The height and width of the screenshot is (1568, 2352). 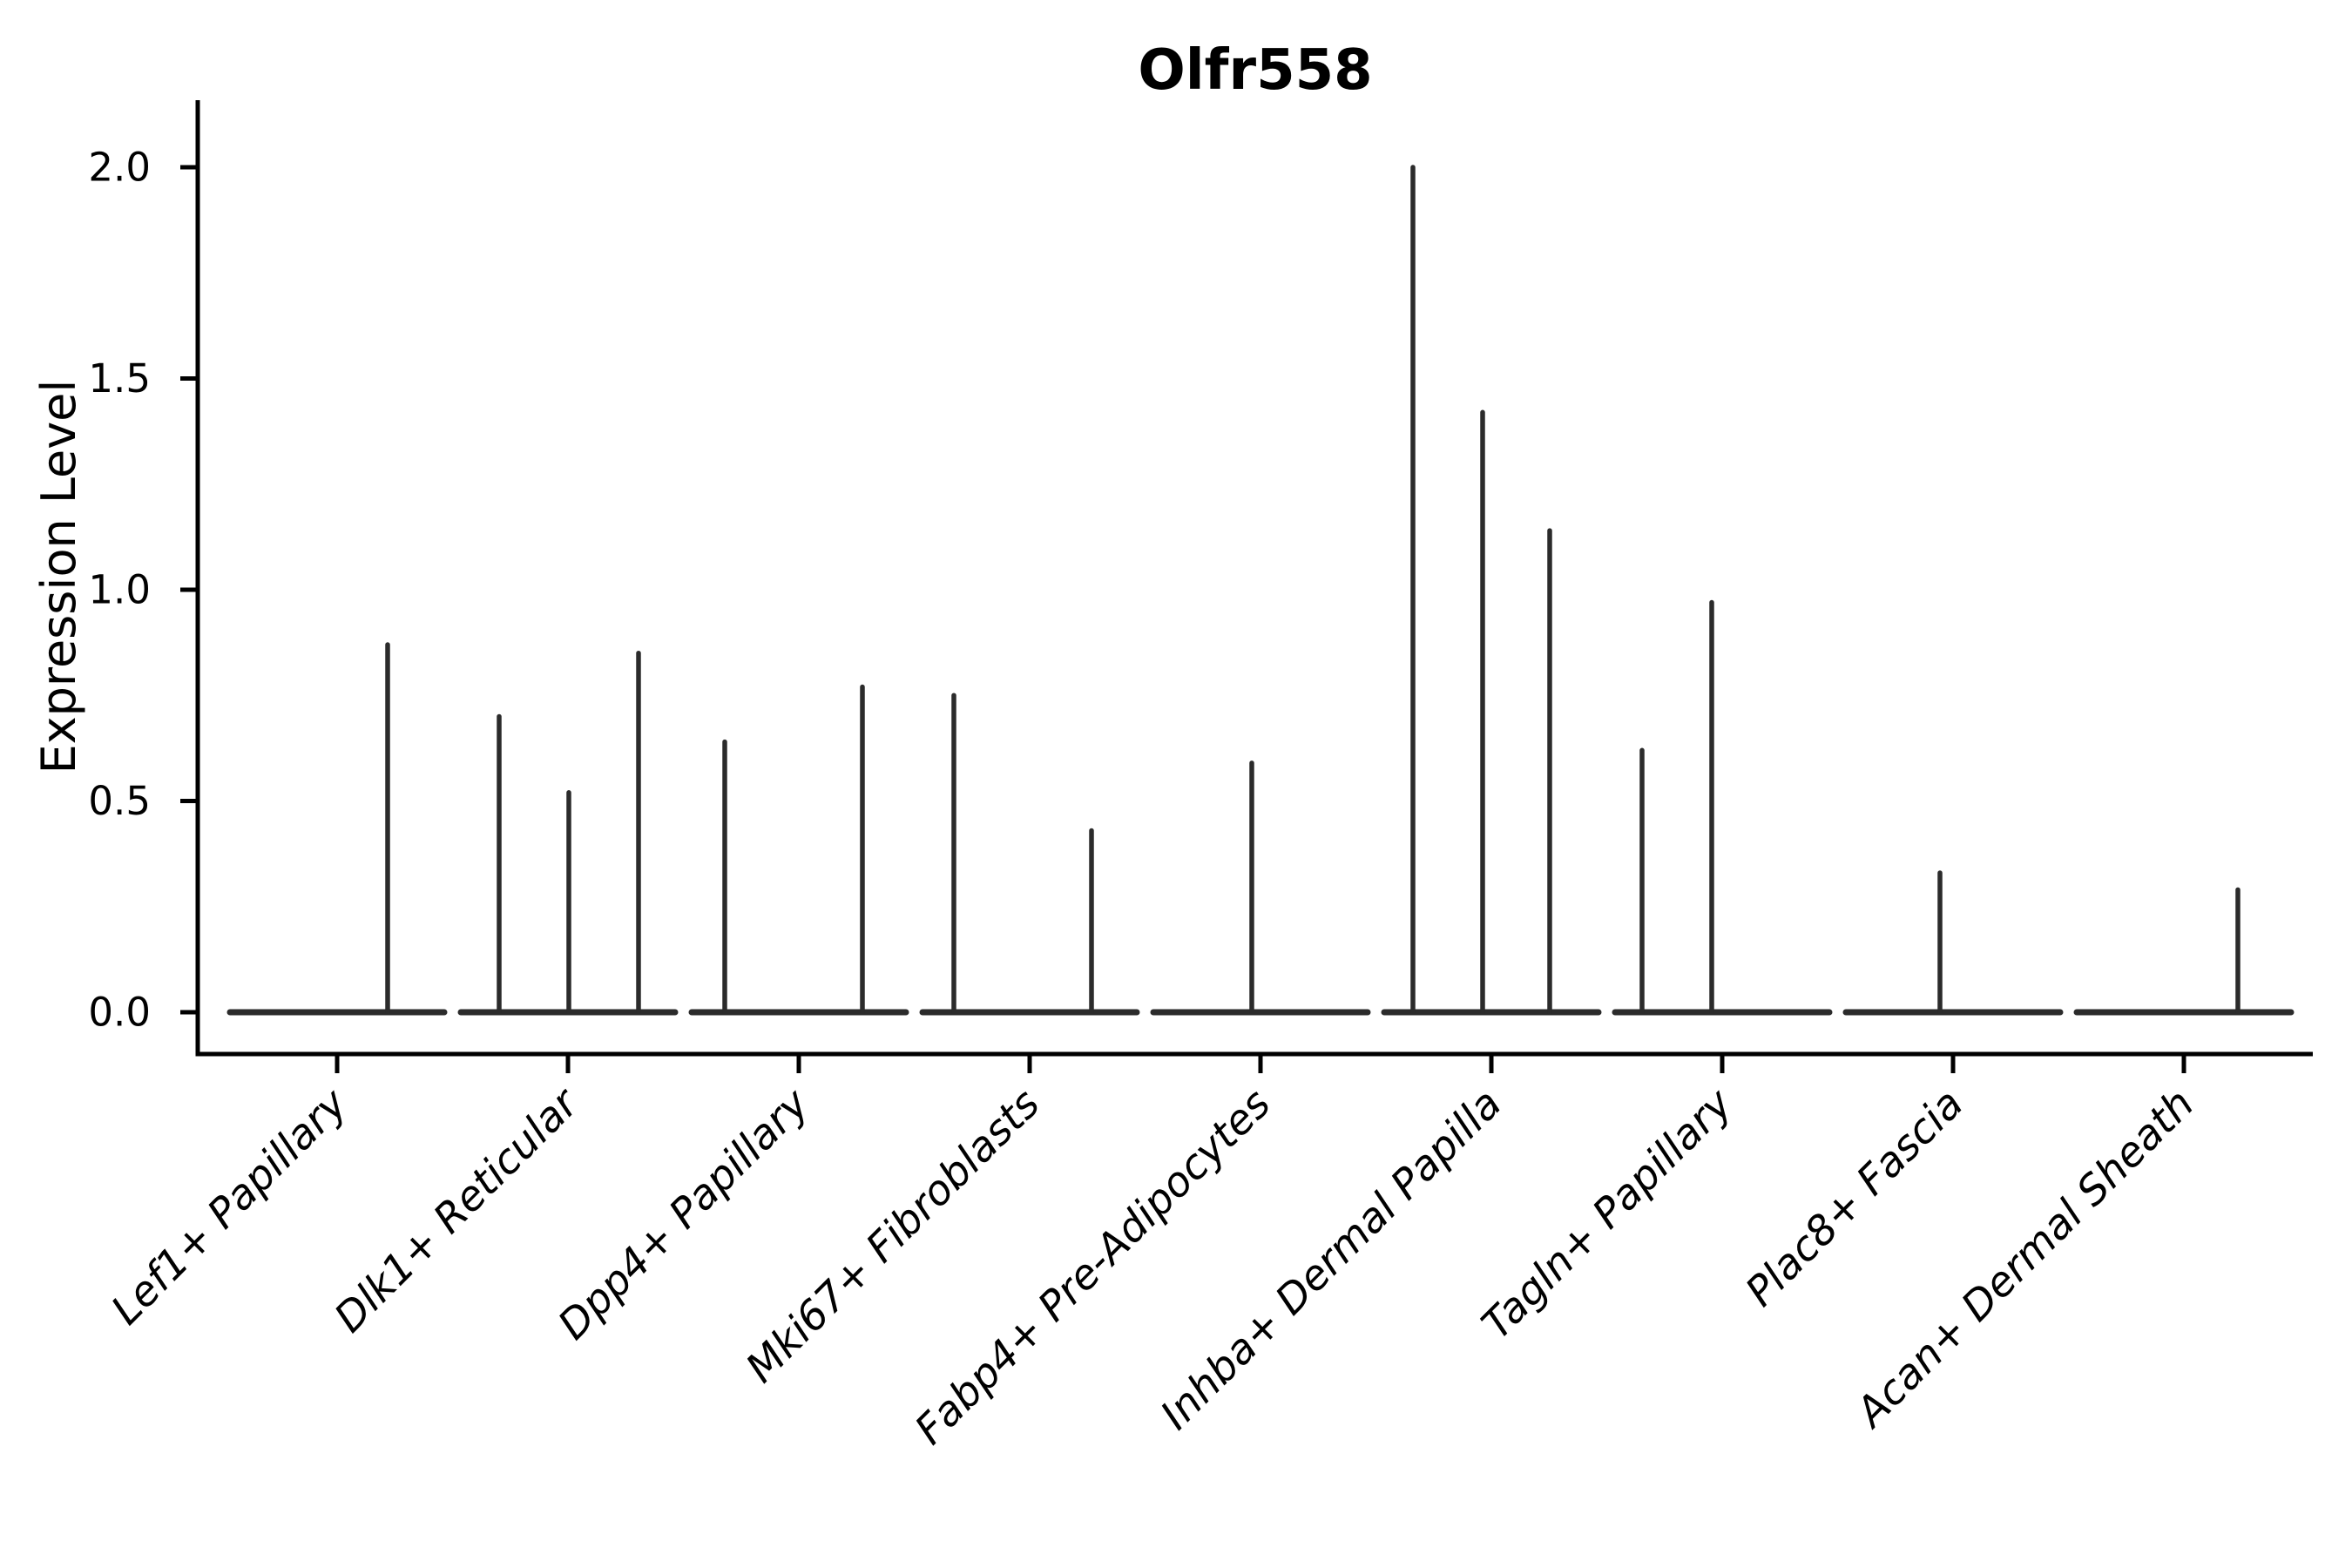 What do you see at coordinates (230, 1207) in the screenshot?
I see `x-tick-label: Lef1+ Papillary` at bounding box center [230, 1207].